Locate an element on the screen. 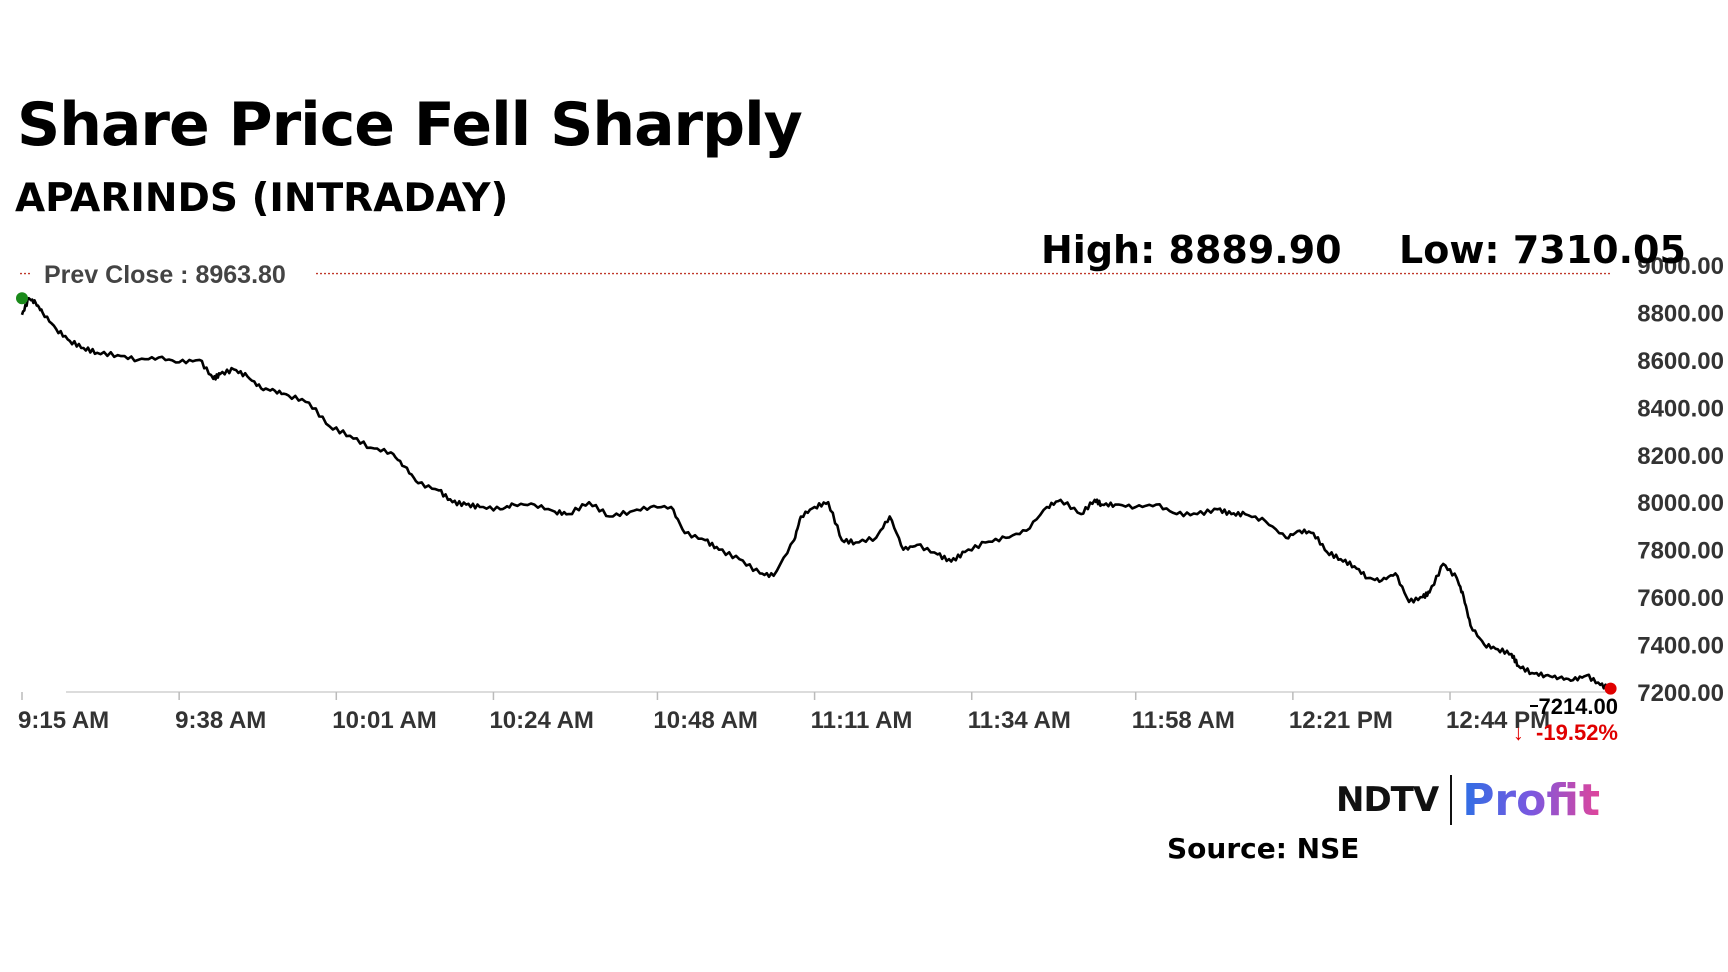 This screenshot has width=1728, height=972. chart-title: Share Price Fell Sharply is located at coordinates (410, 125).